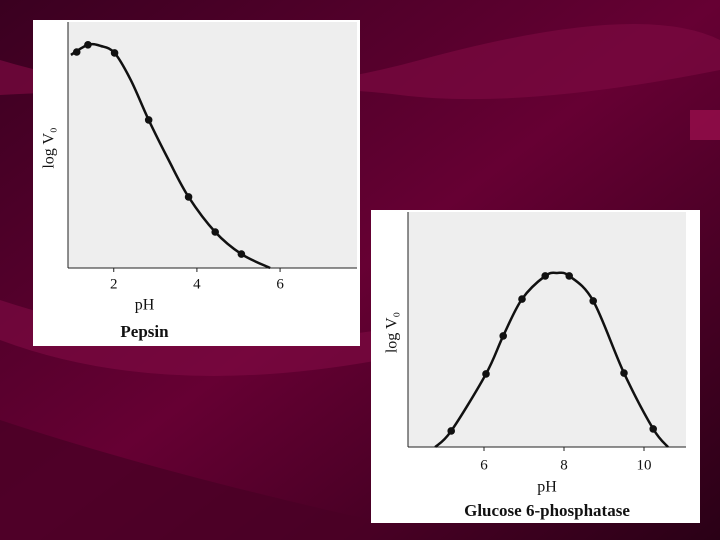 This screenshot has height=540, width=720. What do you see at coordinates (197, 284) in the screenshot?
I see `x-tick-label: 4` at bounding box center [197, 284].